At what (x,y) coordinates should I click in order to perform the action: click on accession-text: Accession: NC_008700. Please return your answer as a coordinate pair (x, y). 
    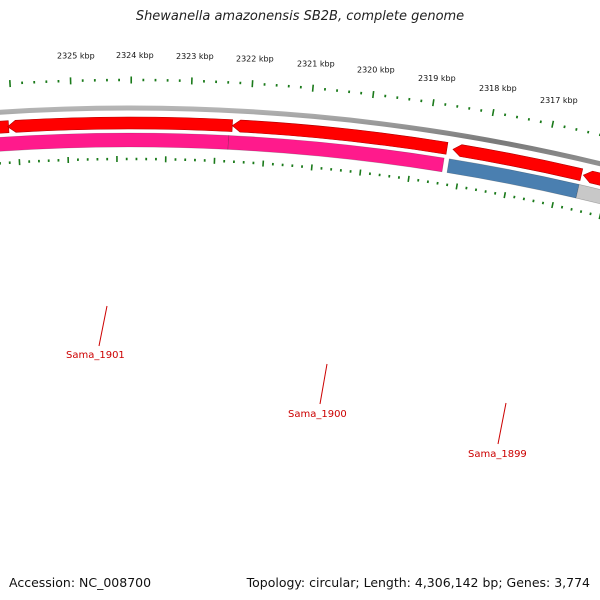
    Looking at the image, I should click on (80, 582).